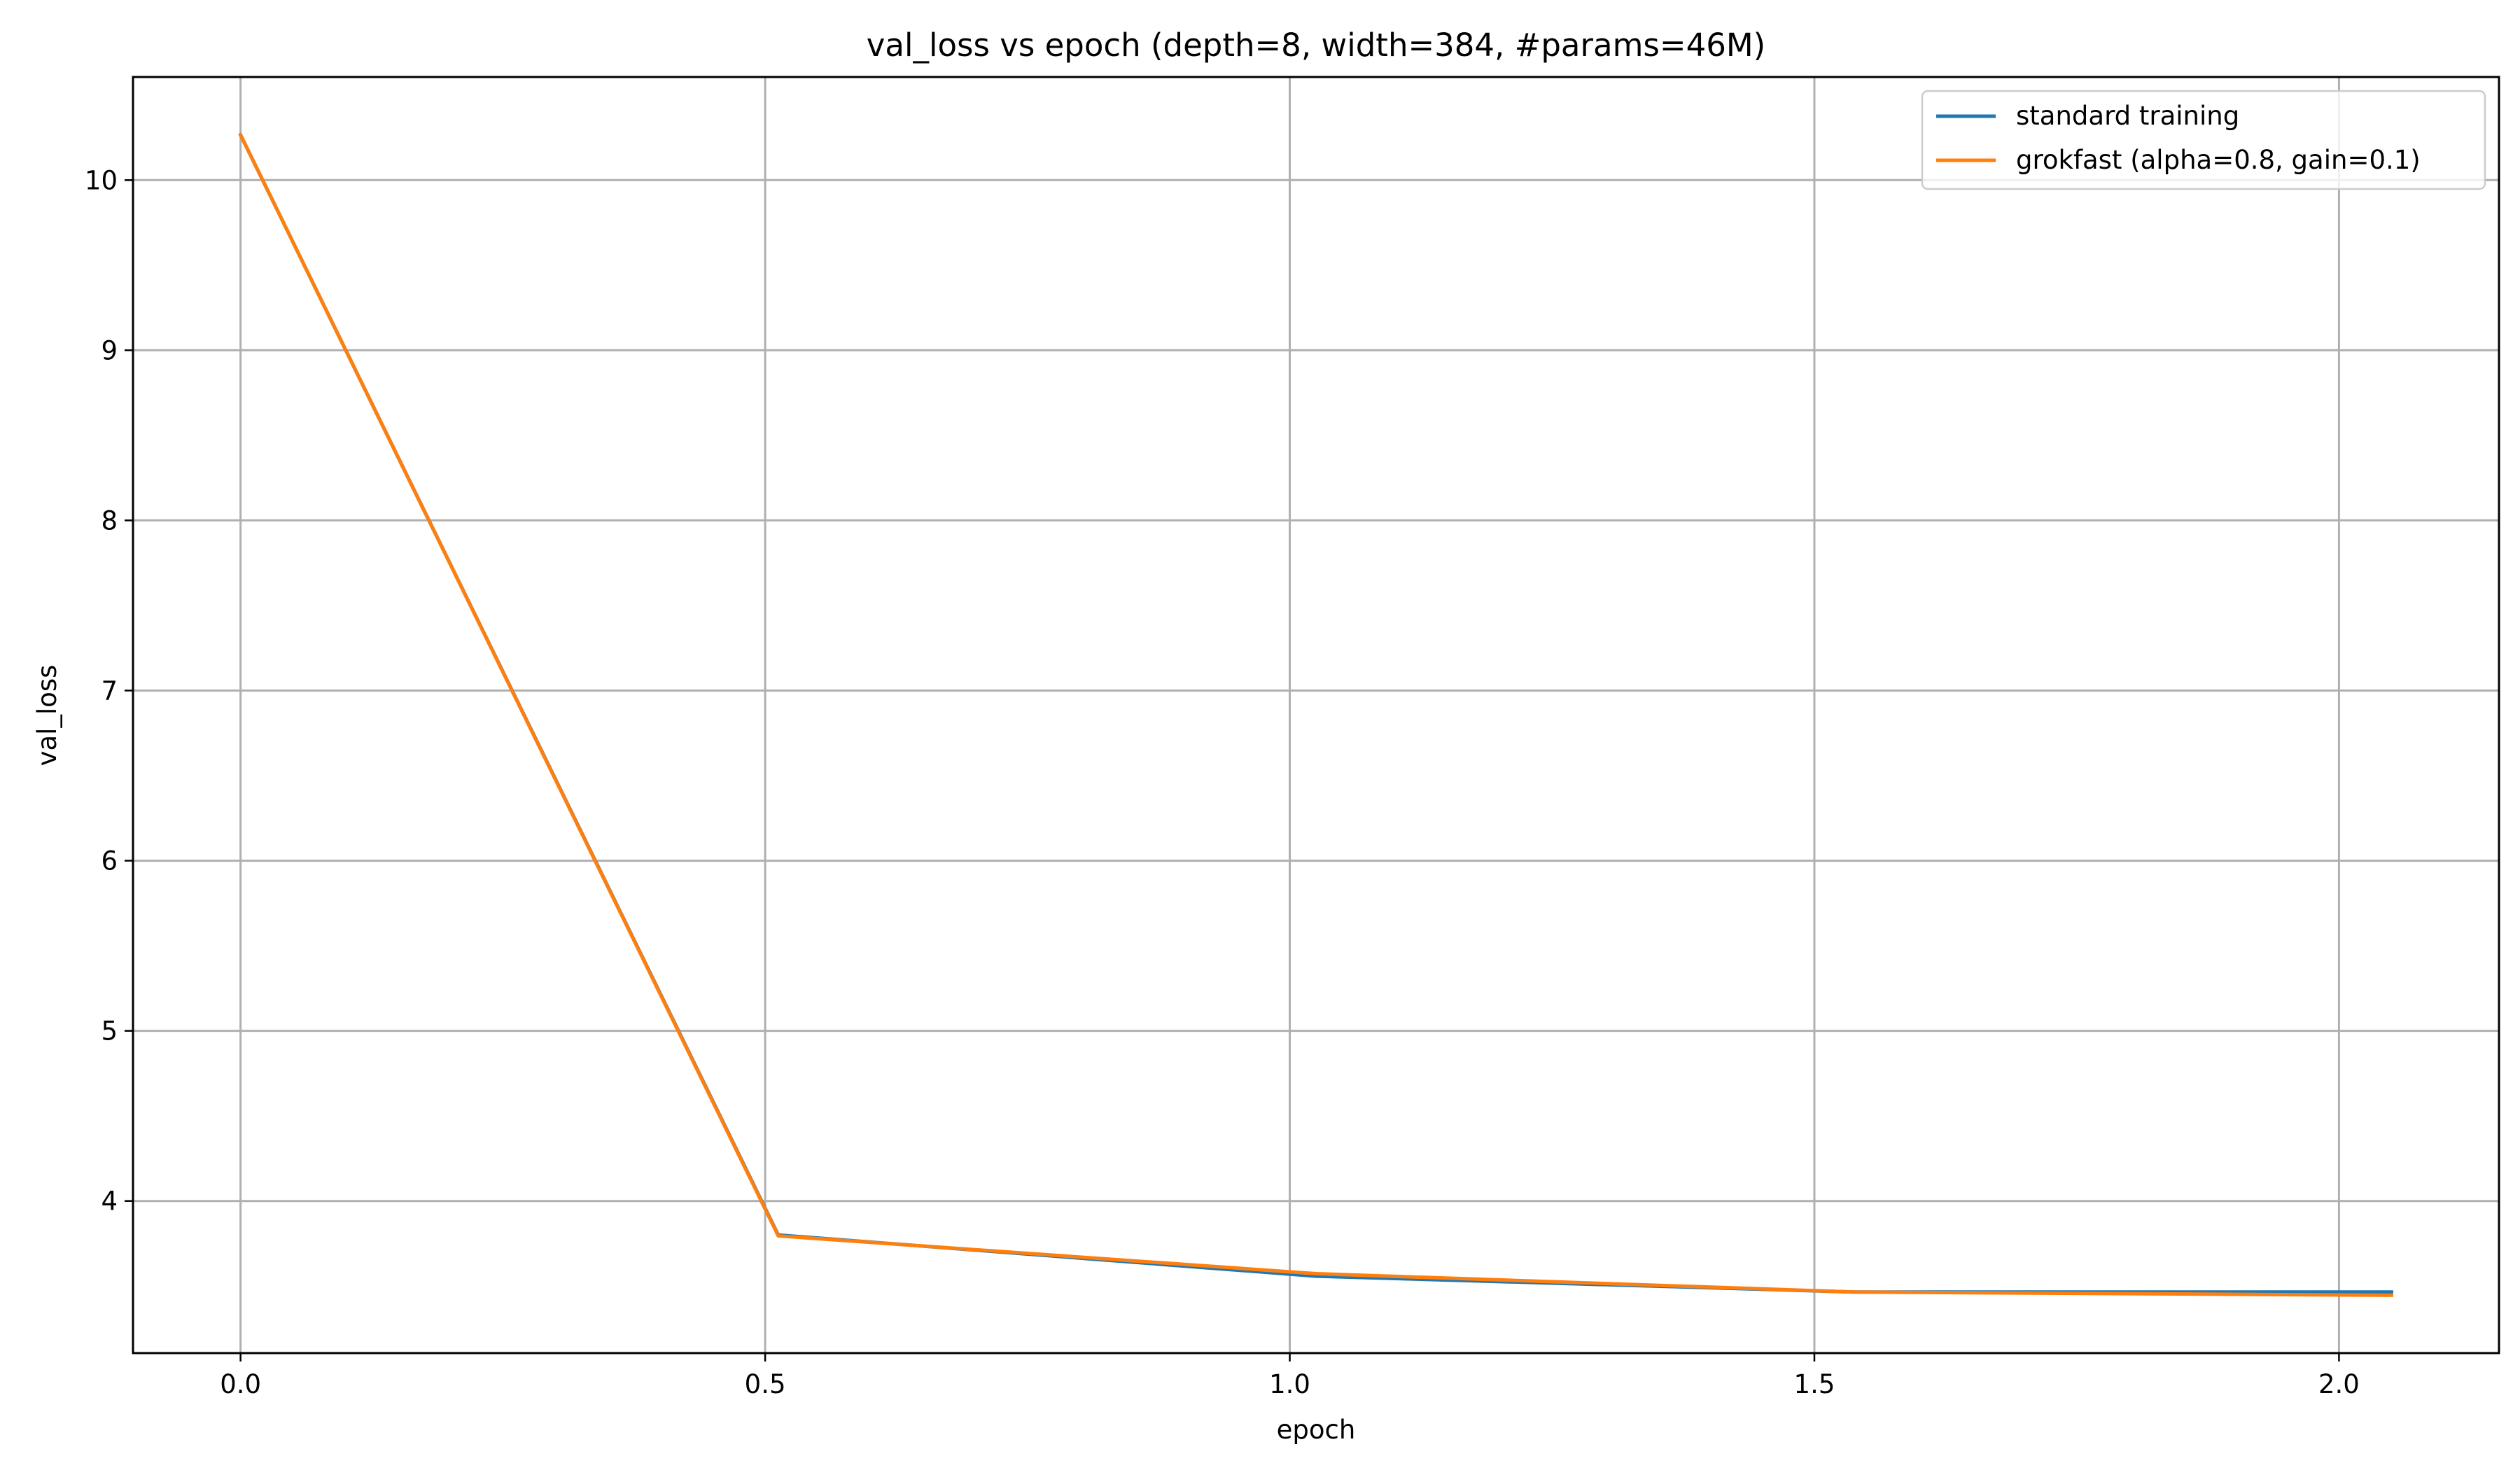 This screenshot has width=2520, height=1470. I want to click on legend-frame, so click(2203, 140).